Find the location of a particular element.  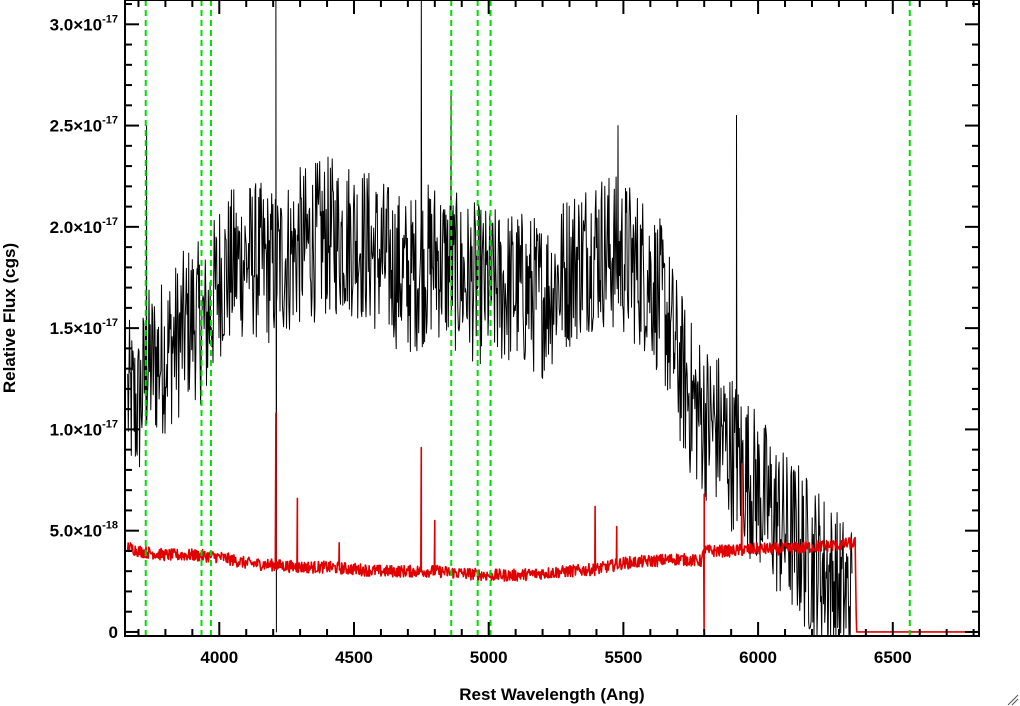

y-tick-label: 3.0×10⁻¹⁷ is located at coordinates (84, 23).